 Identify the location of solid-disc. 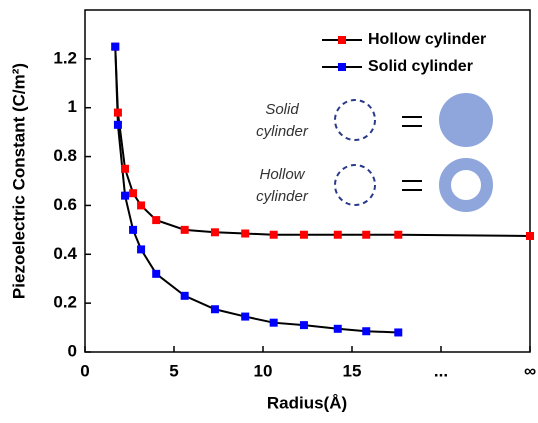
(466, 120).